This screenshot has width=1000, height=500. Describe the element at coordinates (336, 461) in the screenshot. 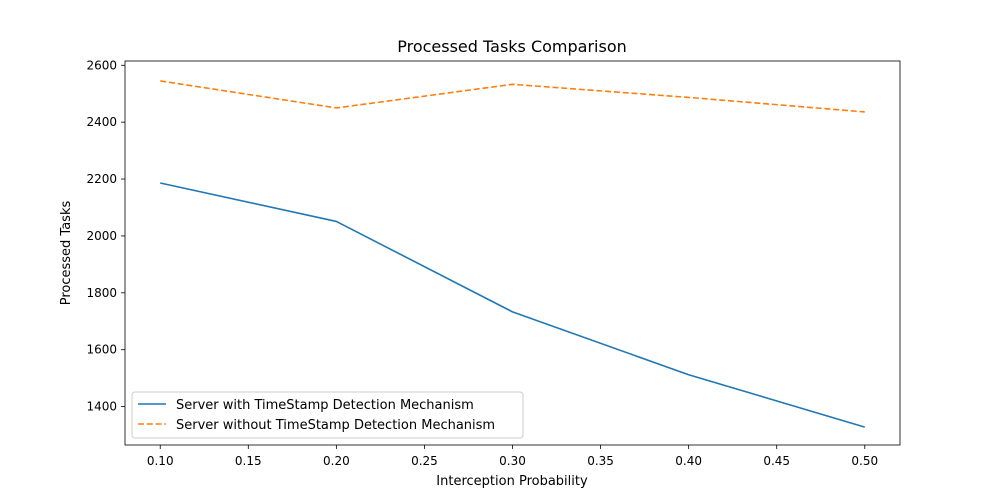

I see `x-tick-label: 0.20` at that location.